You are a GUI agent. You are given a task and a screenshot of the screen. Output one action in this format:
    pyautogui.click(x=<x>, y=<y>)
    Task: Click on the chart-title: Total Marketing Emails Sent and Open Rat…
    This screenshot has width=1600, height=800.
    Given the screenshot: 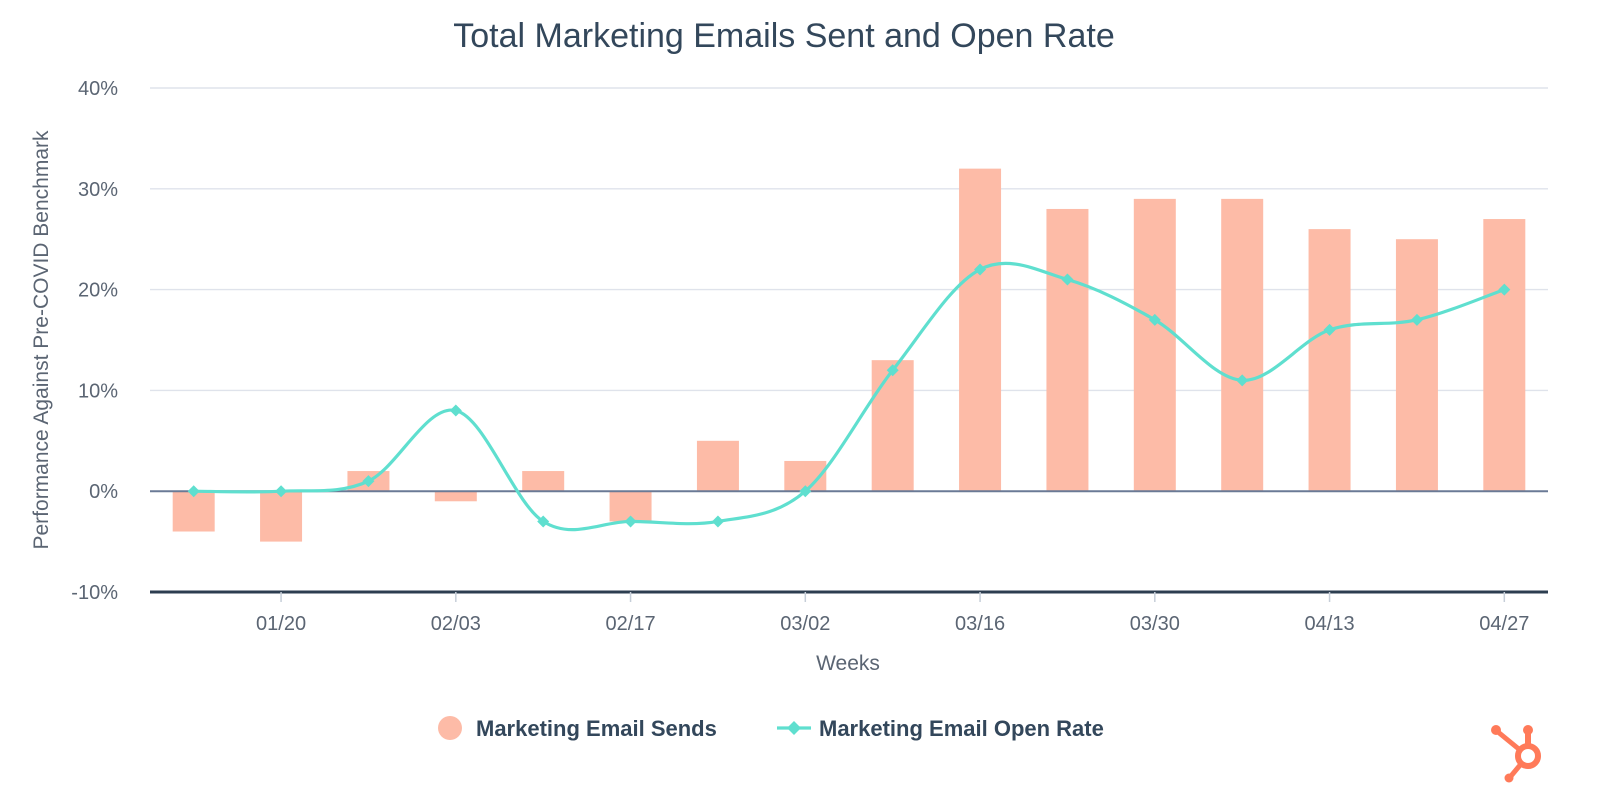 What is the action you would take?
    pyautogui.click(x=783, y=36)
    